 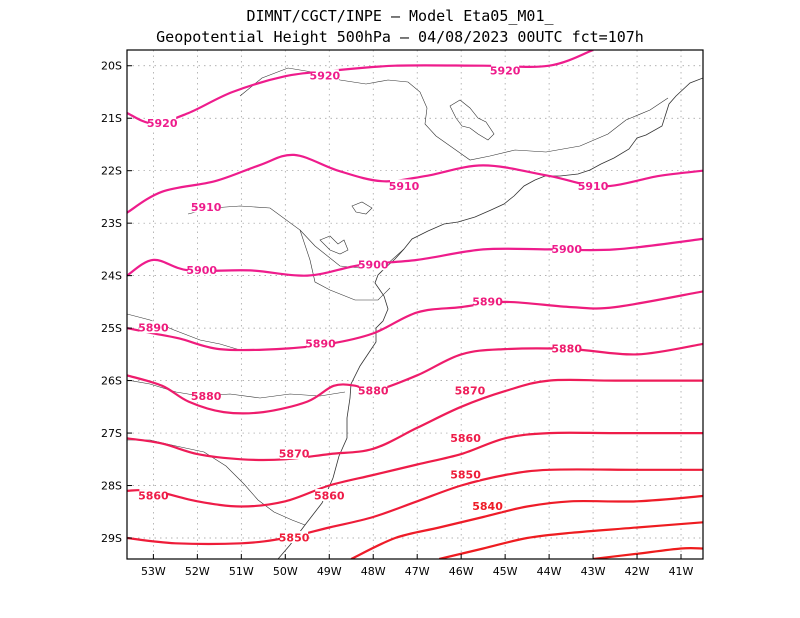 What do you see at coordinates (681, 571) in the screenshot?
I see `lon-tick-label: 41W` at bounding box center [681, 571].